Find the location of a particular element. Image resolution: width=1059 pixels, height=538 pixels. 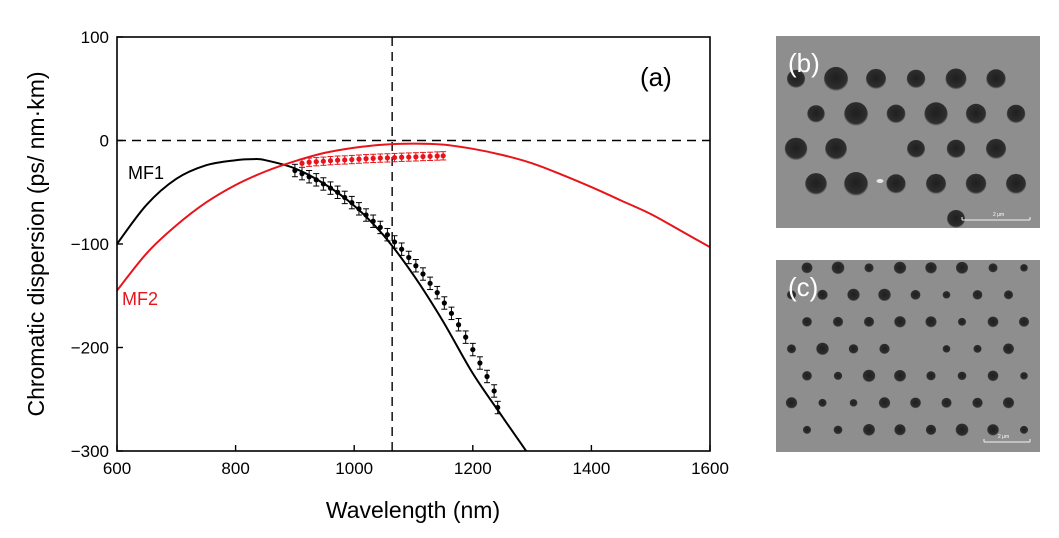

curve-label-mf1: MF1 is located at coordinates (146, 173).